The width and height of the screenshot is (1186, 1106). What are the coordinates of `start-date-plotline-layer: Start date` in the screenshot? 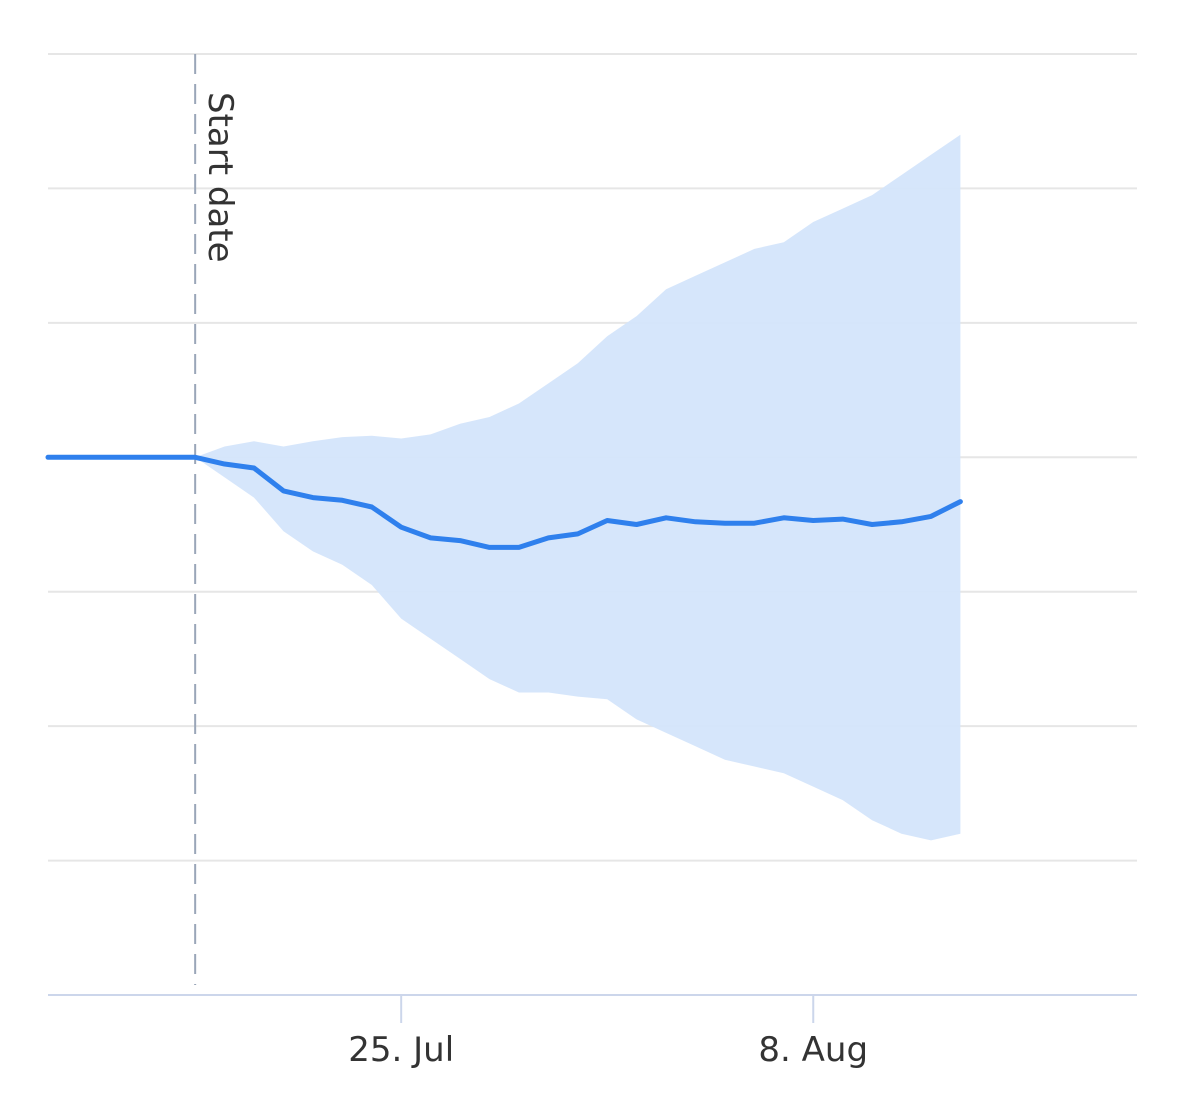 It's located at (217, 519).